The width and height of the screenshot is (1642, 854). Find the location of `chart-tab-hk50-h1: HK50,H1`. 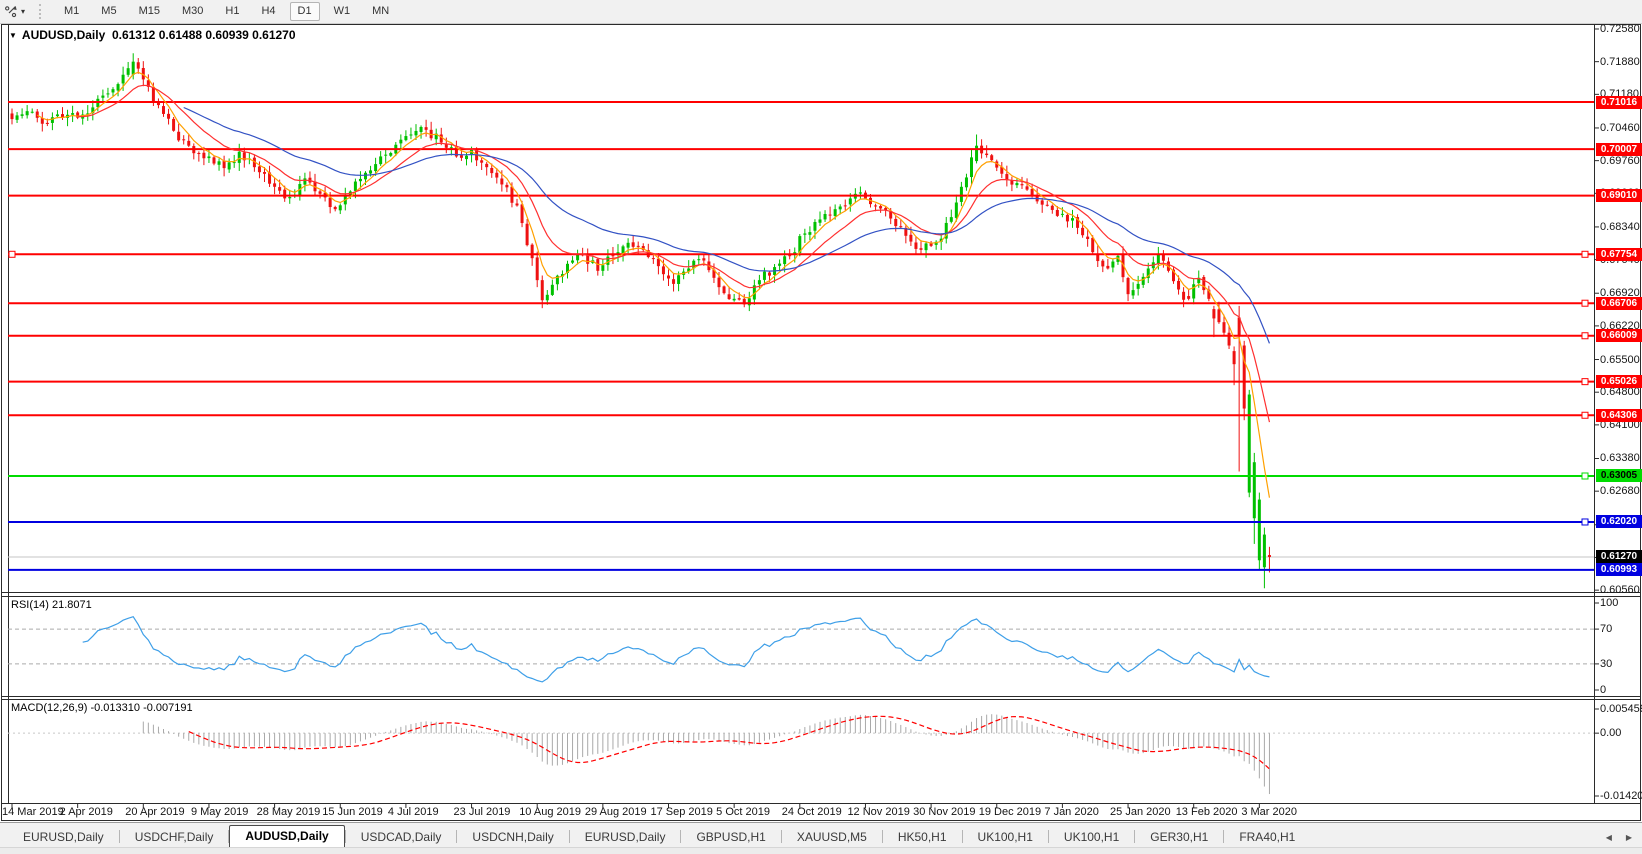

chart-tab-hk50-h1: HK50,H1 is located at coordinates (922, 837).